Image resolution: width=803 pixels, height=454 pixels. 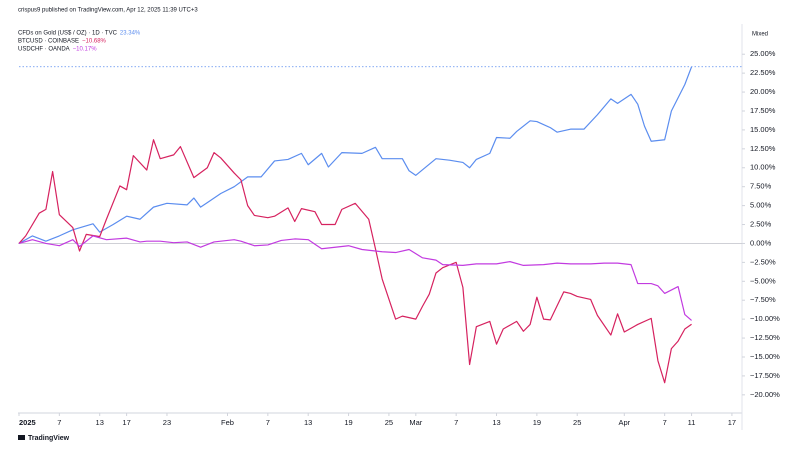 I want to click on y-tick-label: −2.50%, so click(x=763, y=261).